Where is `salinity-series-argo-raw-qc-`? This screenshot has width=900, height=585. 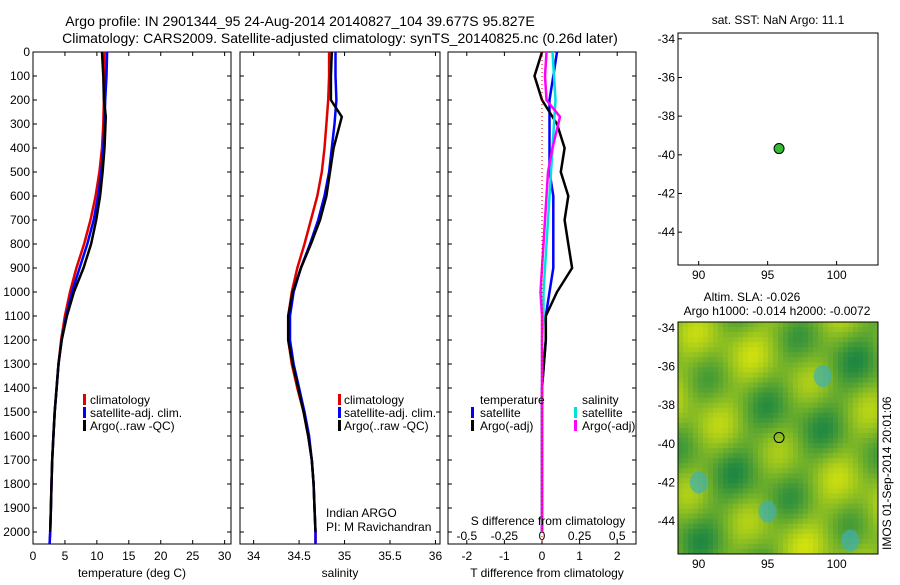 salinity-series-argo-raw-qc- is located at coordinates (315, 292).